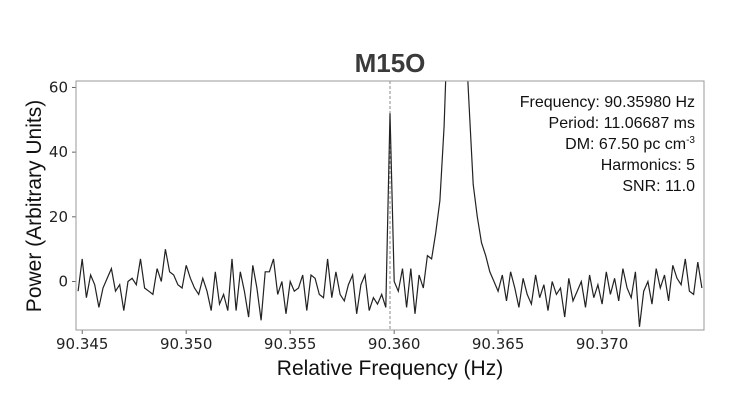 This screenshot has height=420, width=744. Describe the element at coordinates (390, 368) in the screenshot. I see `x-axis-label: Relative Frequency (Hz)` at that location.